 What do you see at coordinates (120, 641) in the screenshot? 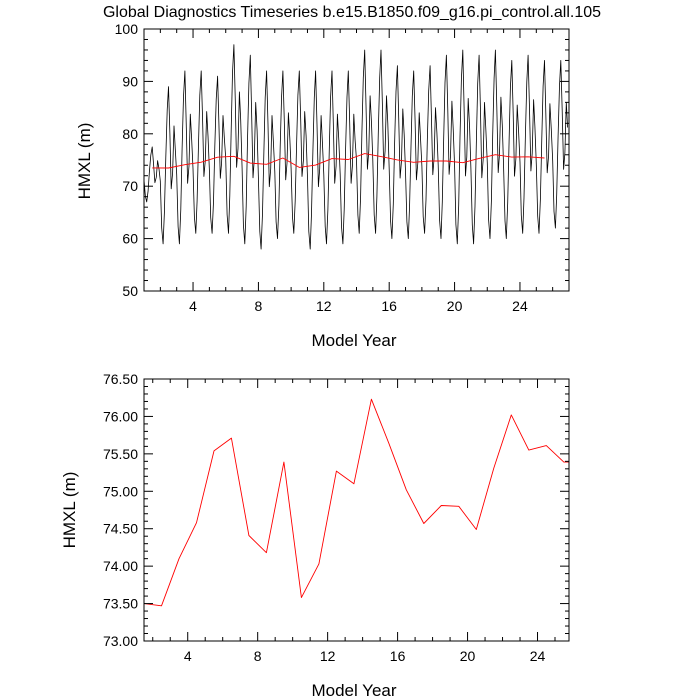
I see `y-tick-label: 73.00` at bounding box center [120, 641].